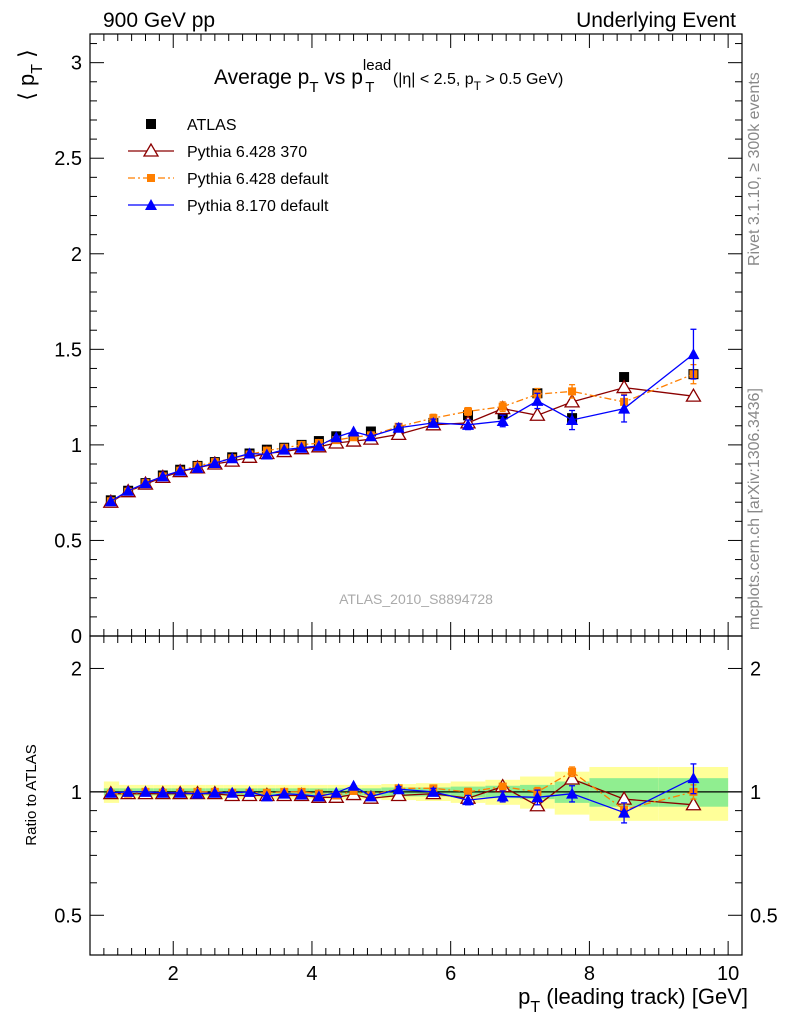  I want to click on x-axis-label-part: p, so click(524, 996).